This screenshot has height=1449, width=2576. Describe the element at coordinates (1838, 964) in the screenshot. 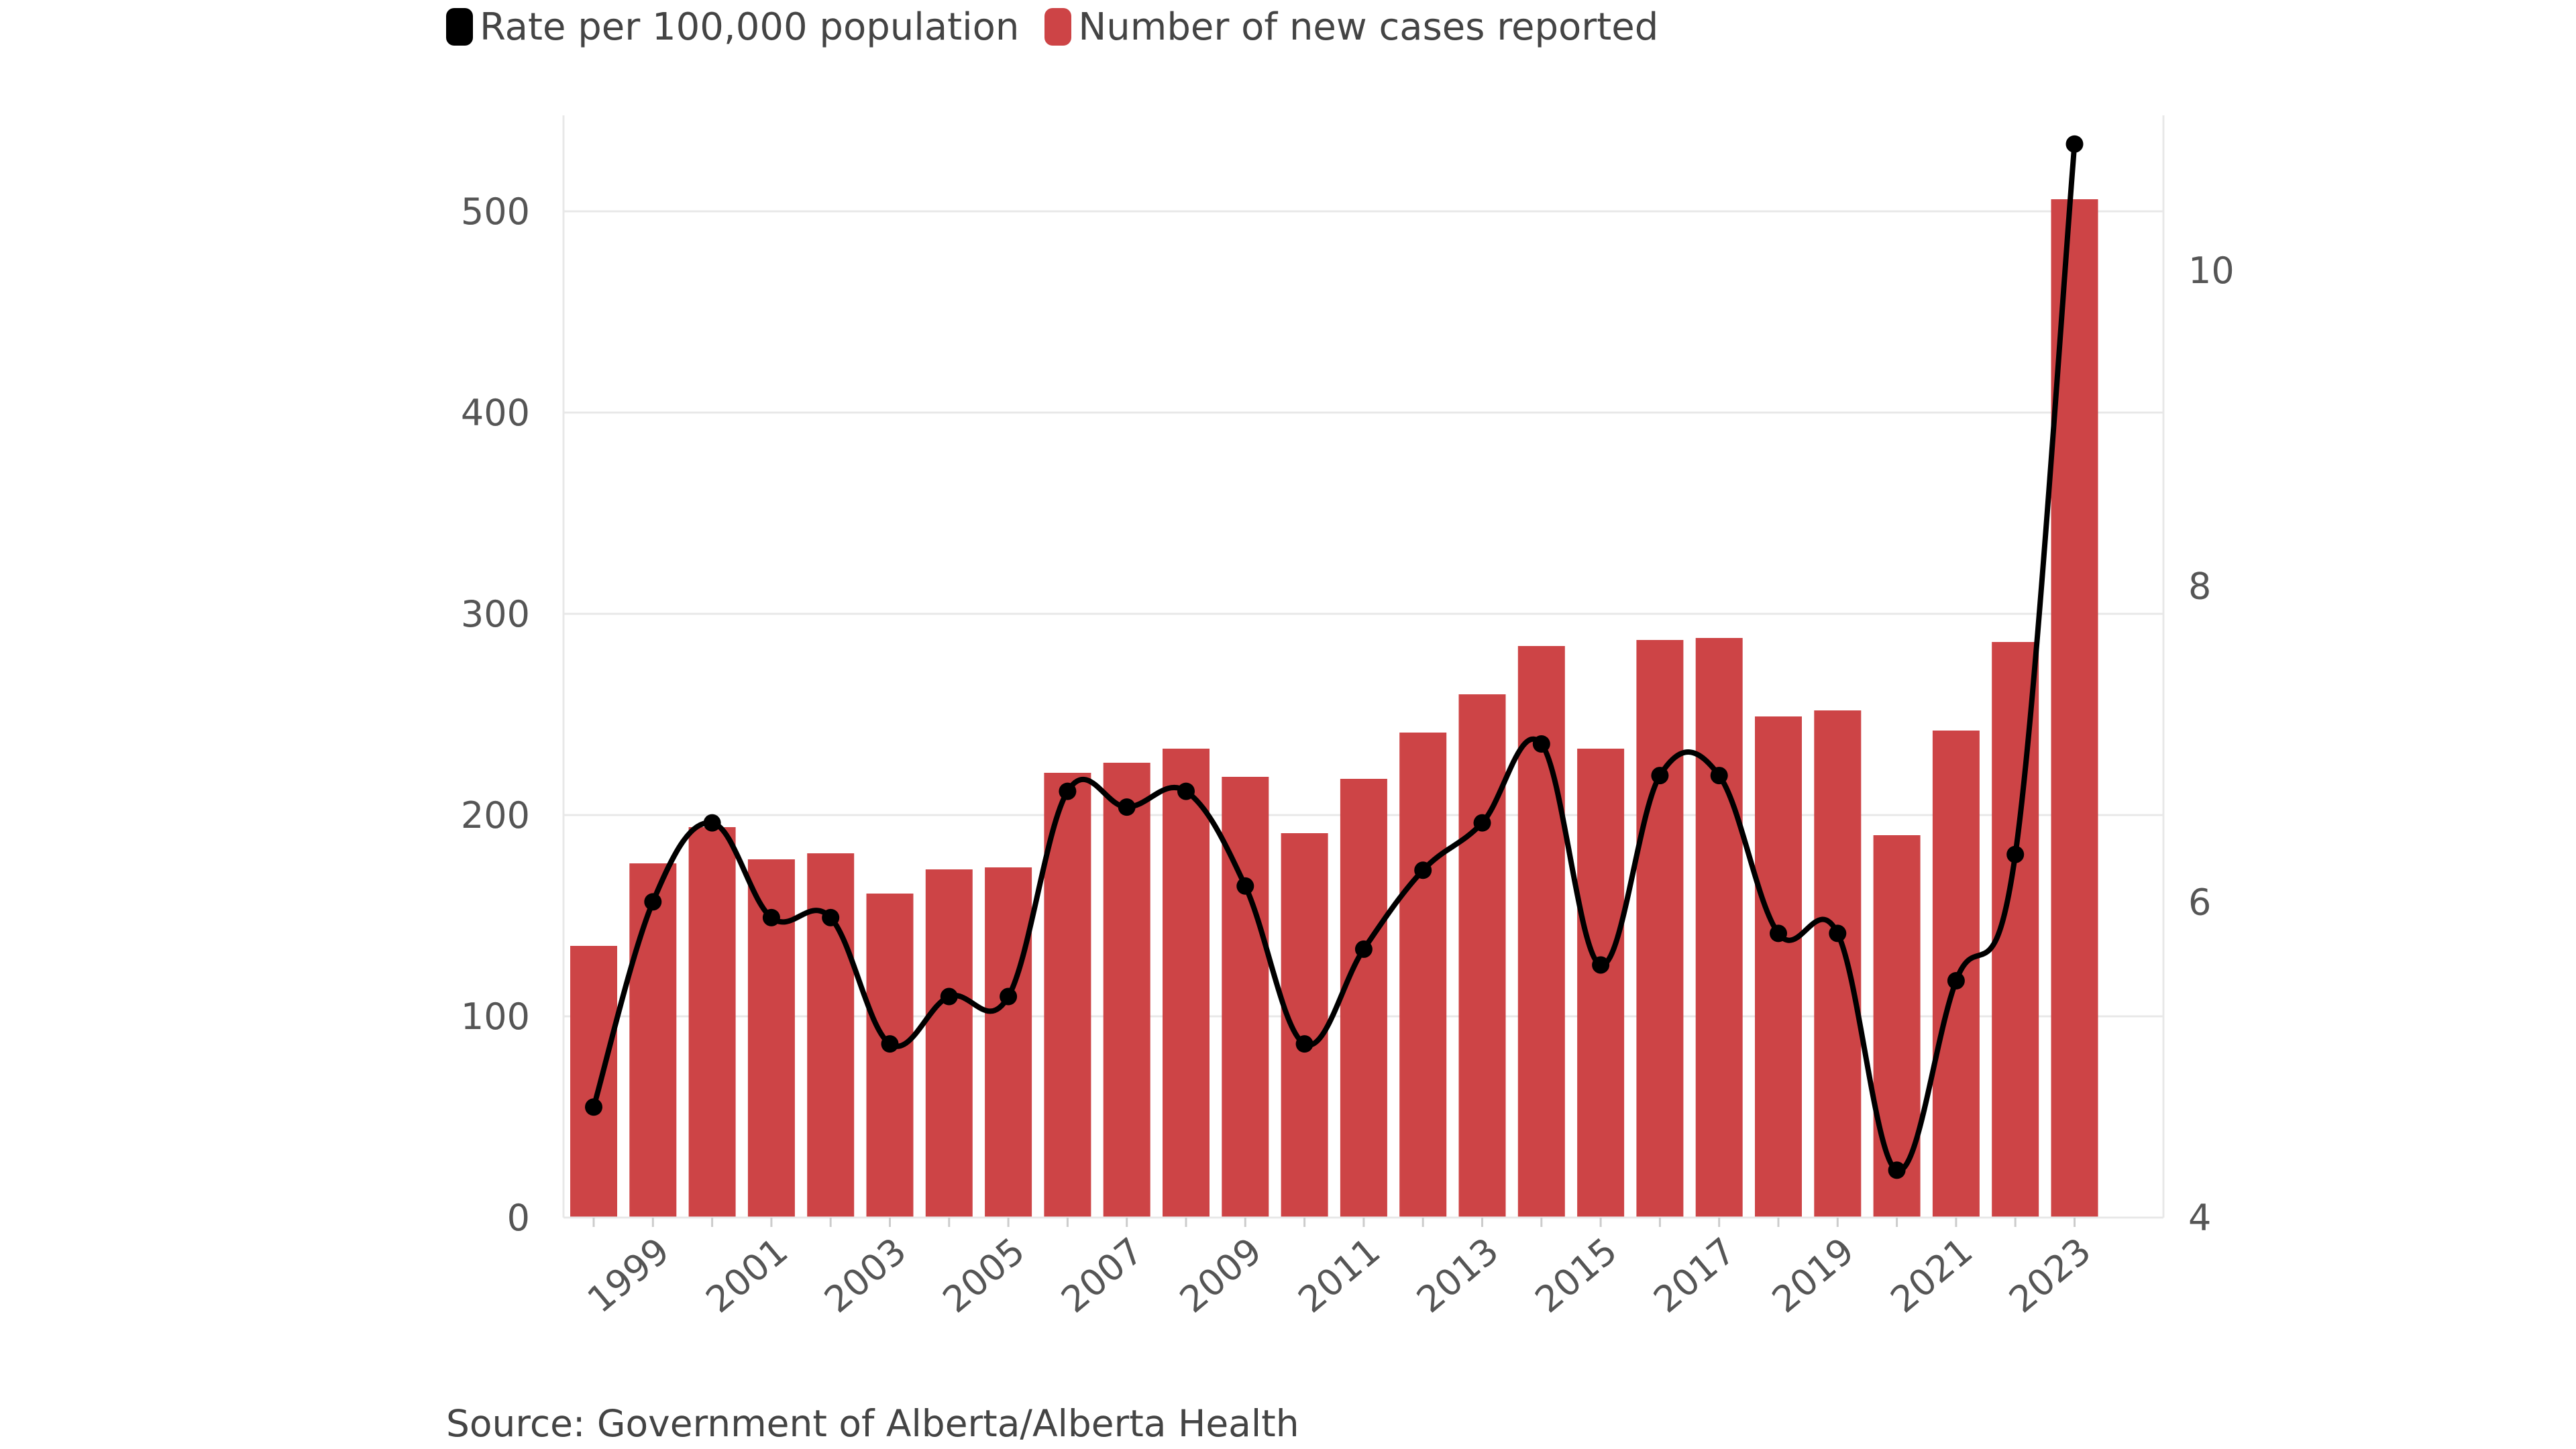

I see `bar-2019` at that location.